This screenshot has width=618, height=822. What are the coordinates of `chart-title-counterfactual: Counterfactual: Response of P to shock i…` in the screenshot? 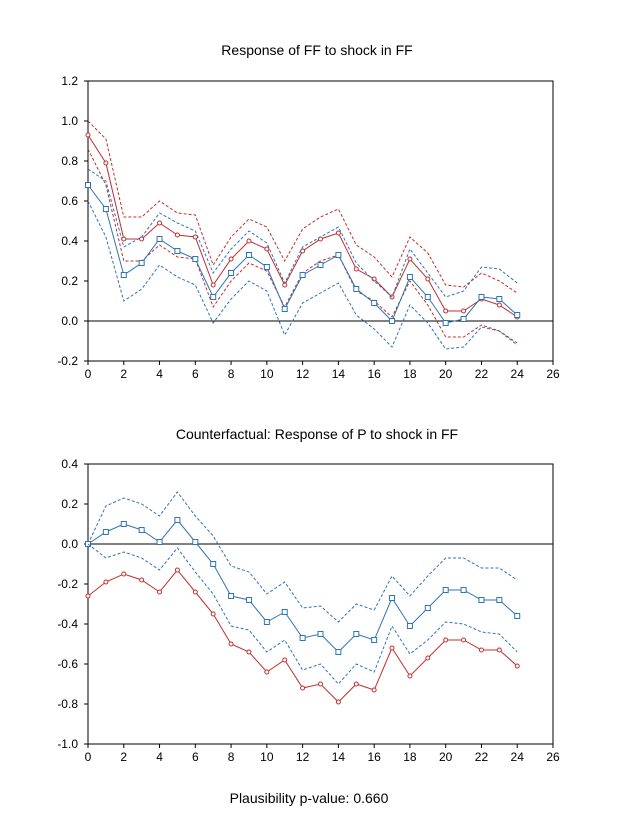 It's located at (317, 434).